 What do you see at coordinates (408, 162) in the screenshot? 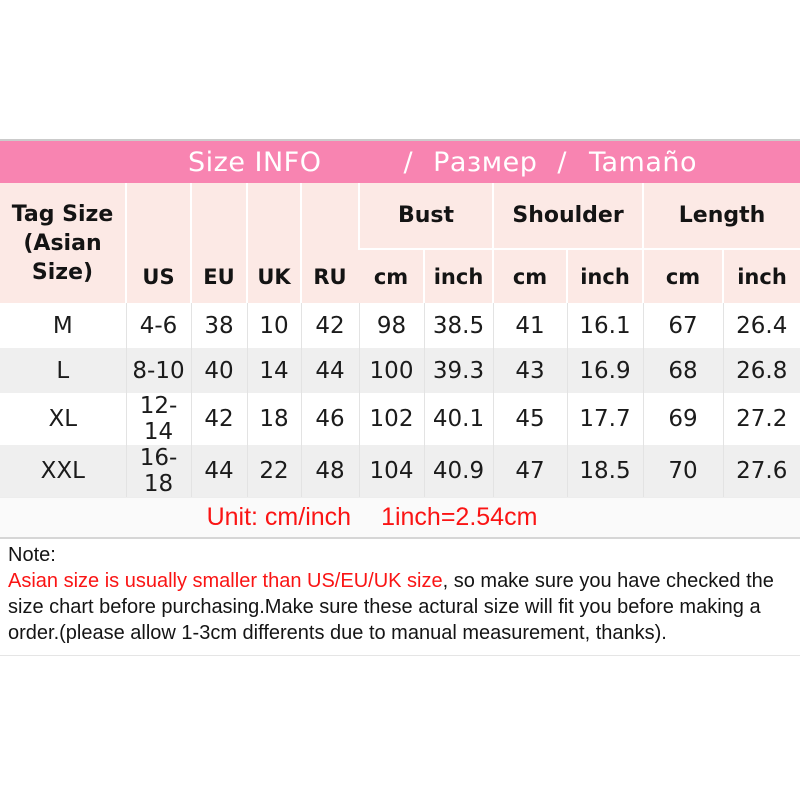
I see `title-slash-1: /` at bounding box center [408, 162].